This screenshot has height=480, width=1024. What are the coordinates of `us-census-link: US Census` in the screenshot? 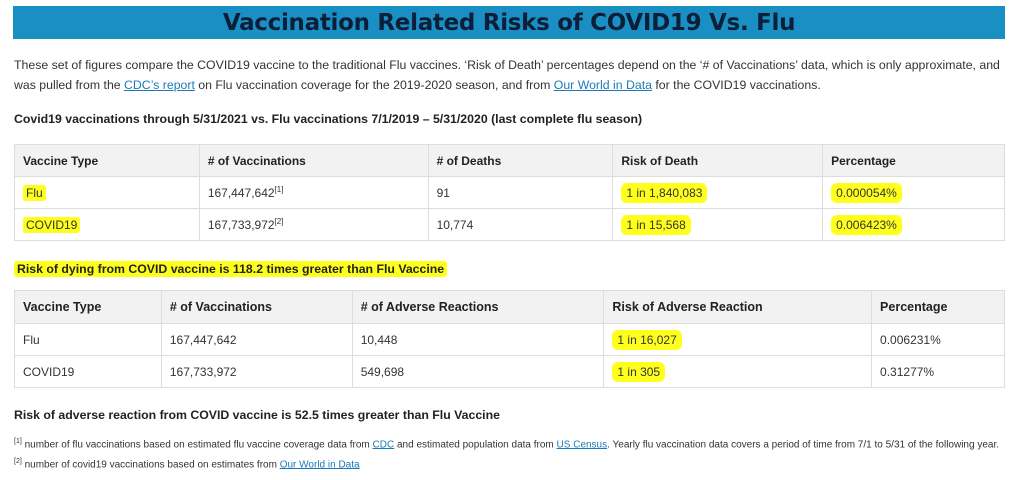 It's located at (582, 445).